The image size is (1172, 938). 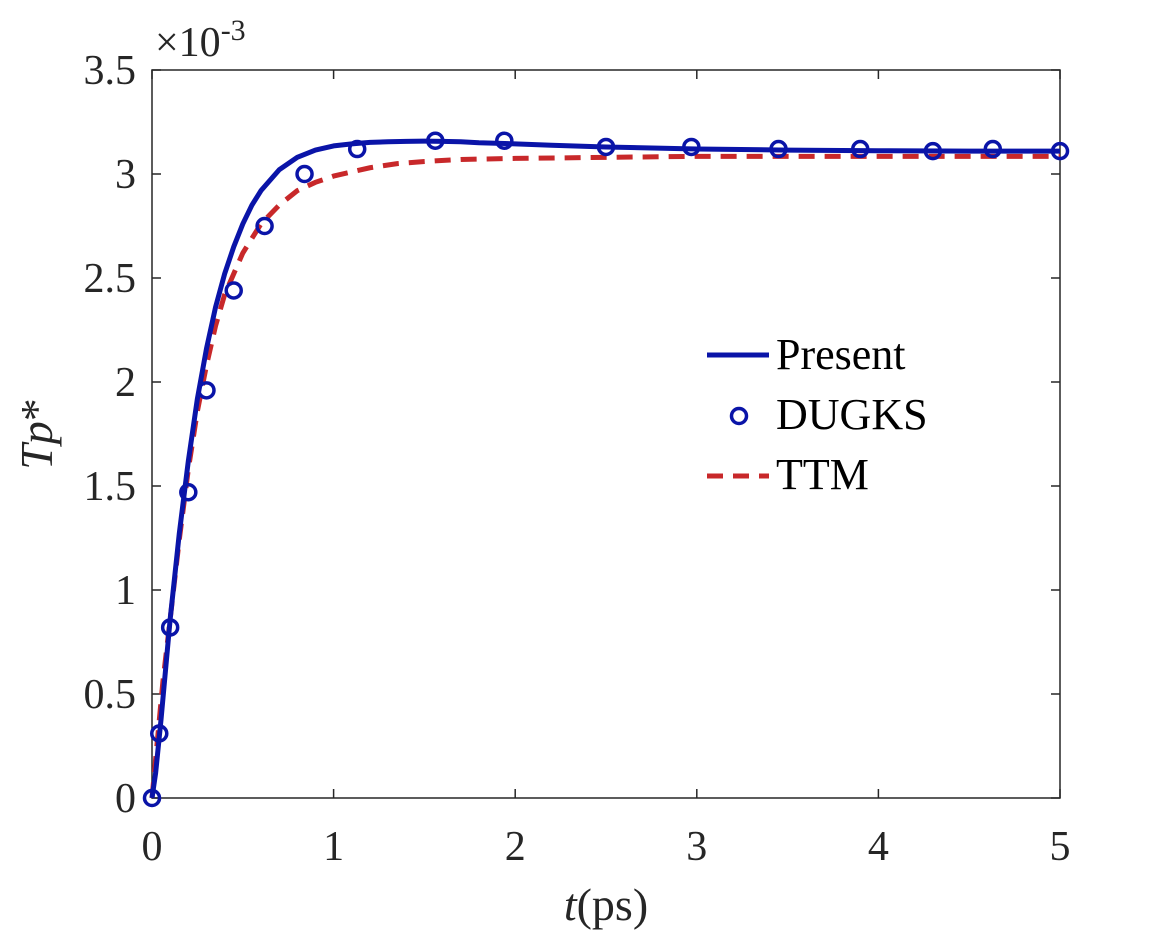 What do you see at coordinates (613, 904) in the screenshot?
I see `x-axis-unit: (ps)` at bounding box center [613, 904].